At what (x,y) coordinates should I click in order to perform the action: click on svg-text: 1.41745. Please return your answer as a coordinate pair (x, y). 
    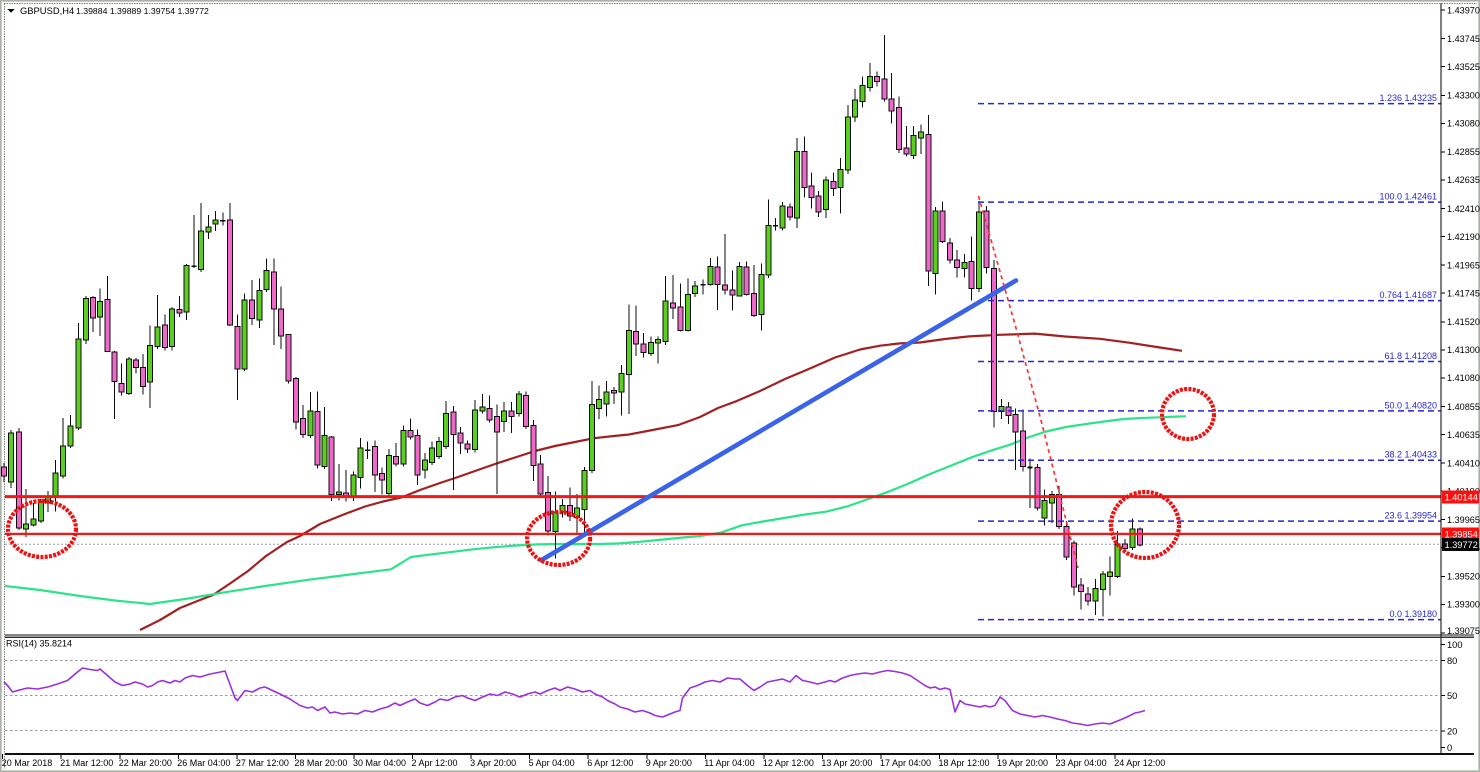
    Looking at the image, I should click on (1463, 294).